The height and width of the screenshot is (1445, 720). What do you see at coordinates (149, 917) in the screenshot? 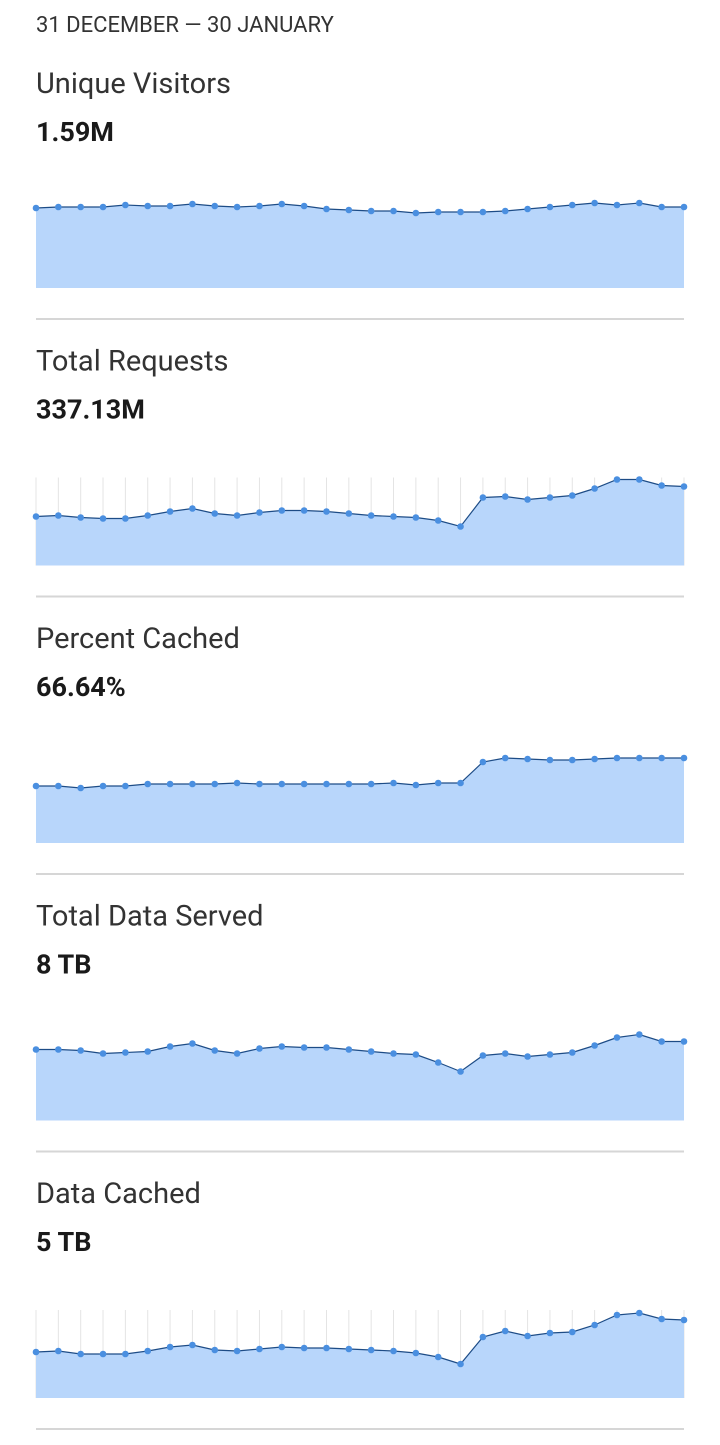
I see `metric-title: Total Data Served` at bounding box center [149, 917].